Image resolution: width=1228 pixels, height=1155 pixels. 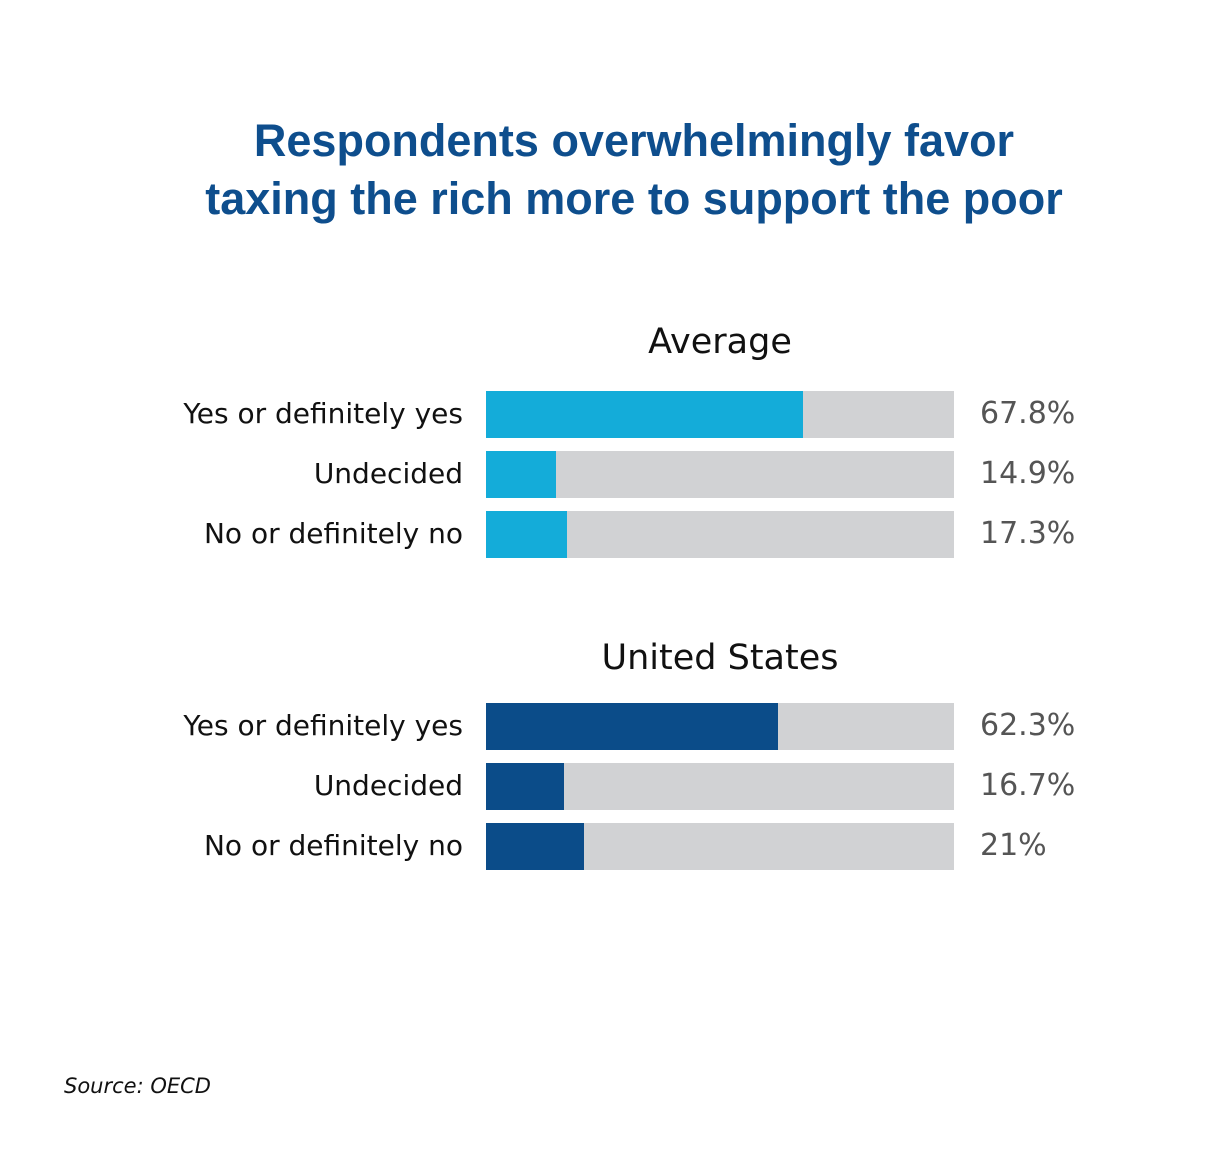 I want to click on chart-title-line-2: taxing the rich more to support the poor, so click(x=634, y=198).